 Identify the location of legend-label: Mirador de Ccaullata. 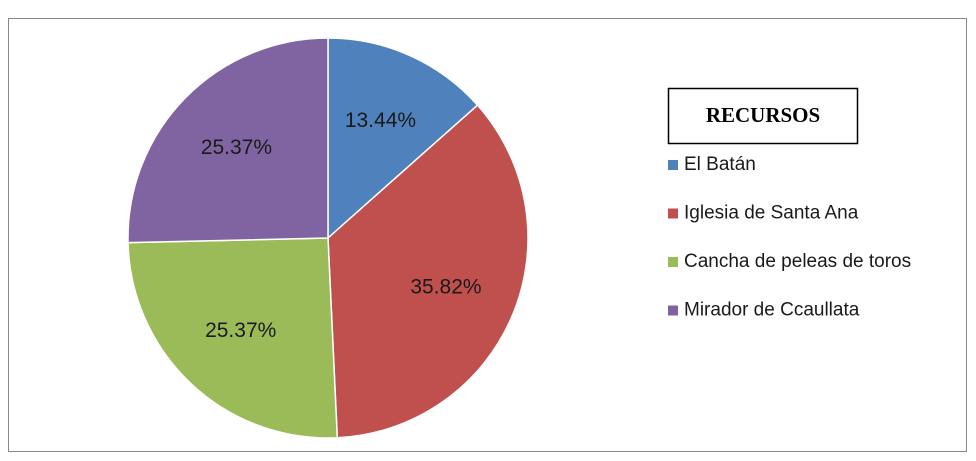
(772, 310).